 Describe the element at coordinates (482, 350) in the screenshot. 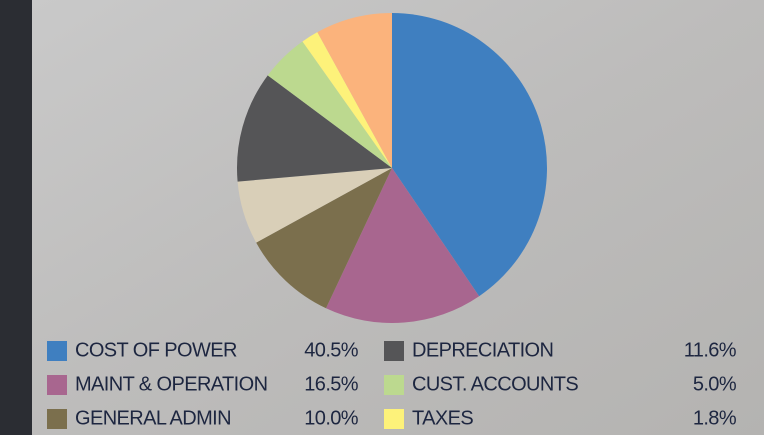

I see `legend-label: DEPRECIATION` at that location.